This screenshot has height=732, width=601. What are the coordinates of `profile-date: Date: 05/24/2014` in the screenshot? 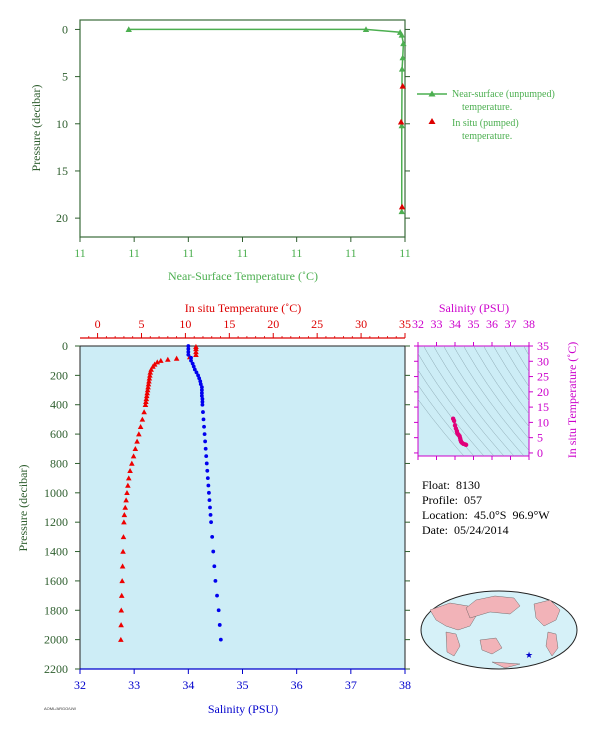 It's located at (465, 530).